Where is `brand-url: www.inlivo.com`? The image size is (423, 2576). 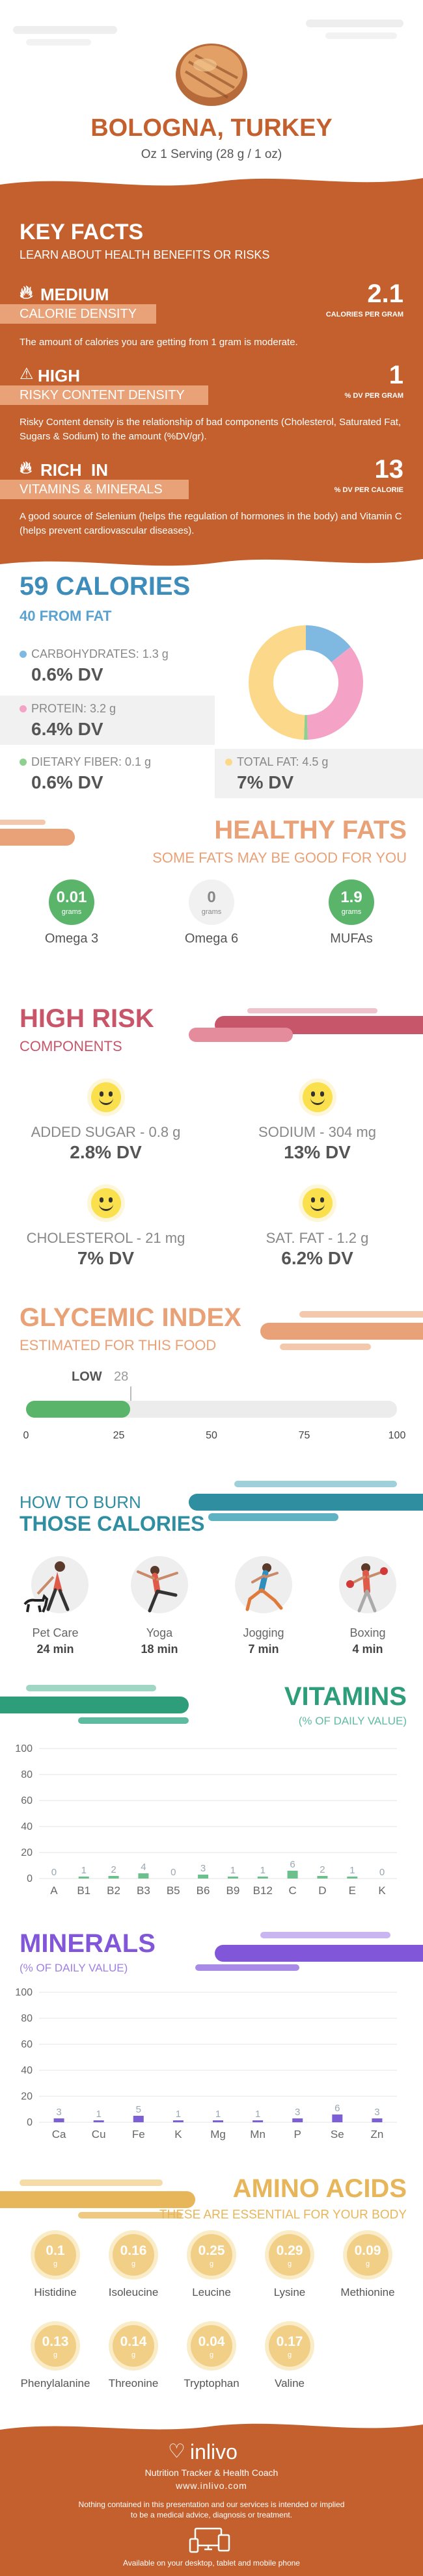 brand-url: www.inlivo.com is located at coordinates (211, 2485).